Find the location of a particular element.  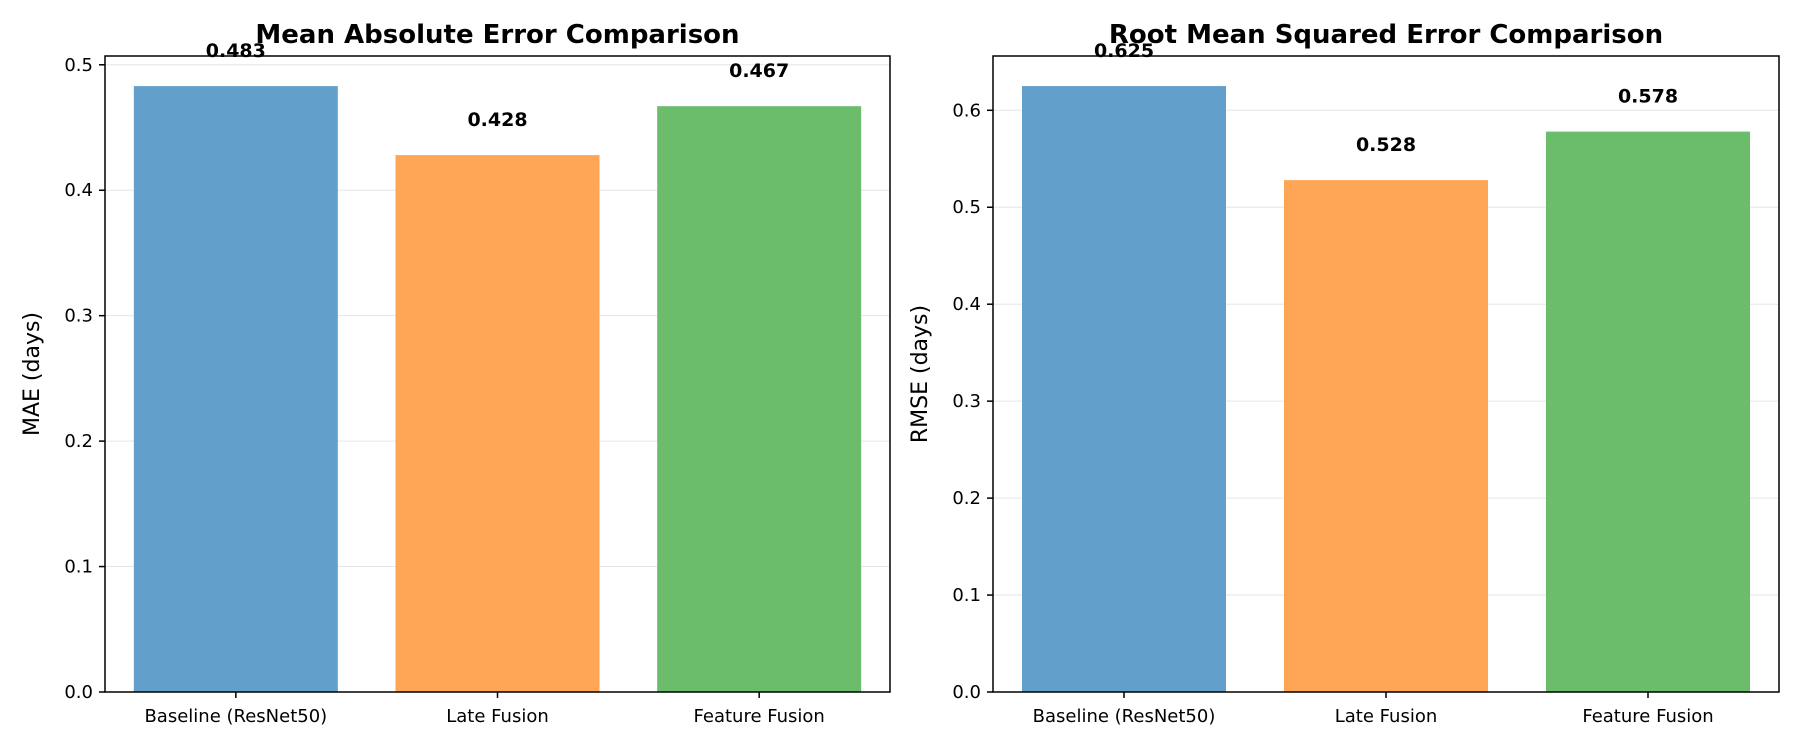

mae-category-label-0: Baseline (ResNet50) is located at coordinates (235, 716).